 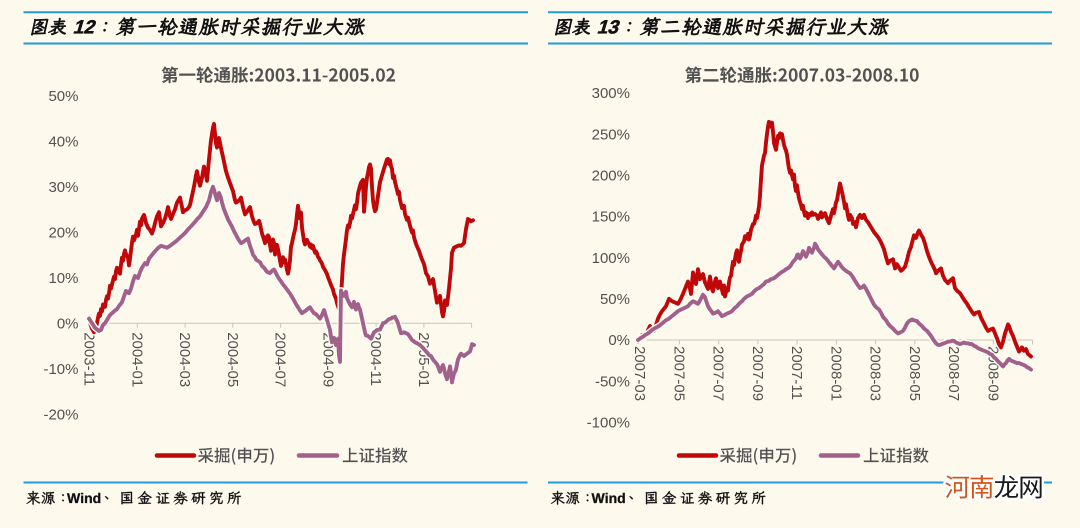 What do you see at coordinates (612, 381) in the screenshot?
I see `svg-text: -50%` at bounding box center [612, 381].